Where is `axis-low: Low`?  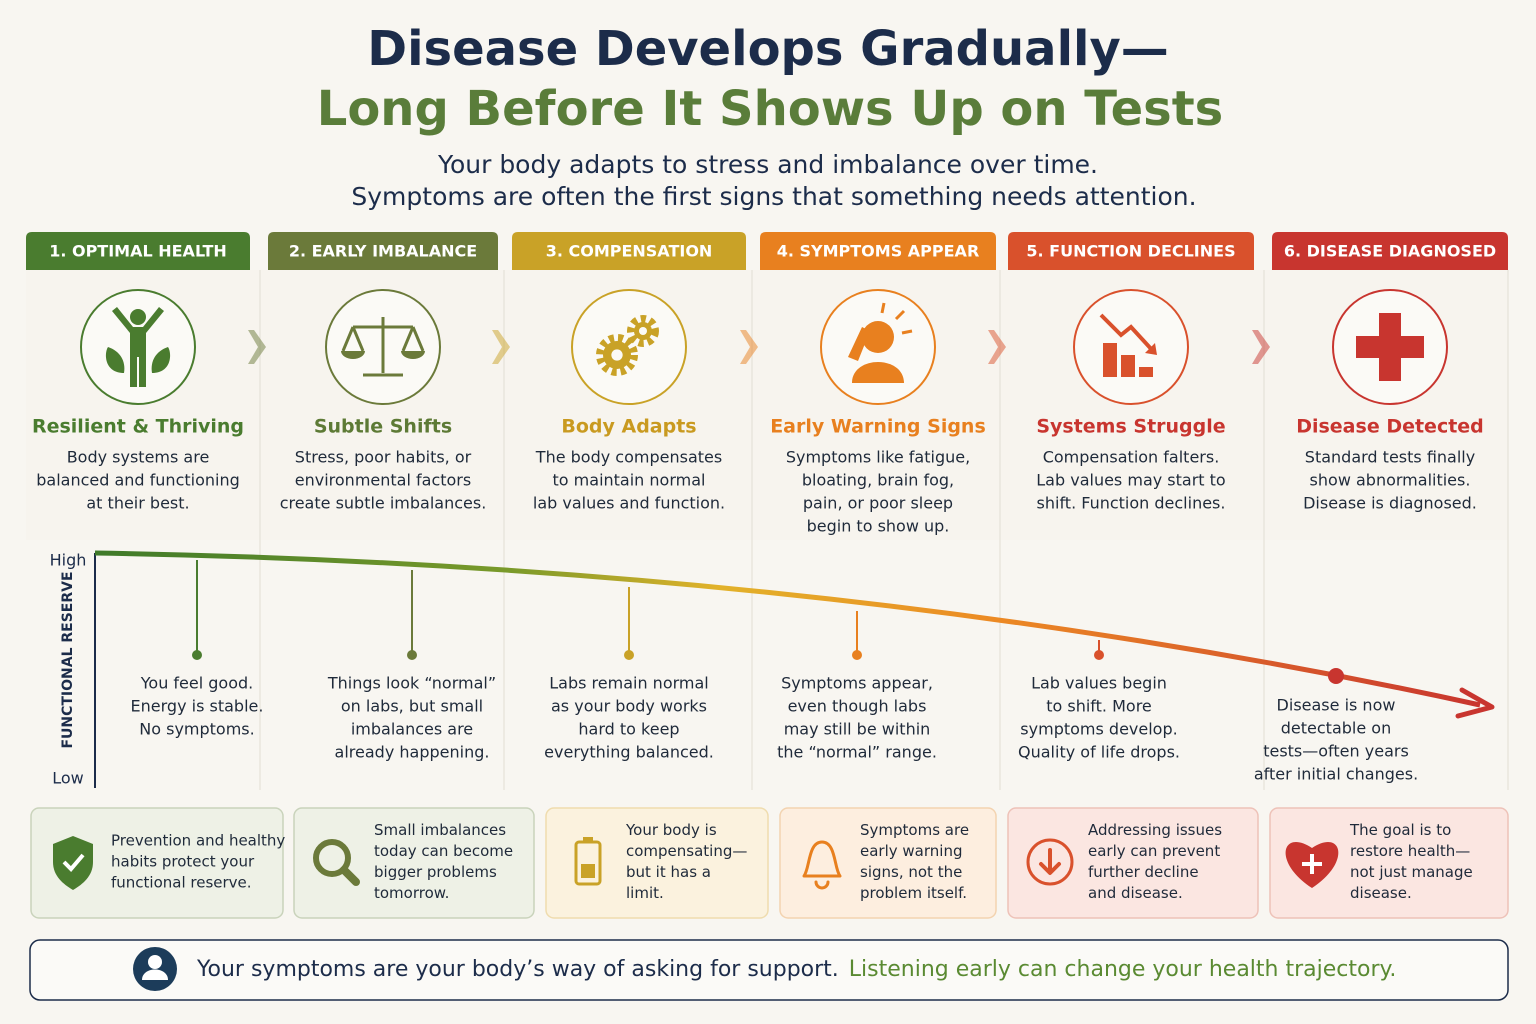
axis-low: Low is located at coordinates (68, 778).